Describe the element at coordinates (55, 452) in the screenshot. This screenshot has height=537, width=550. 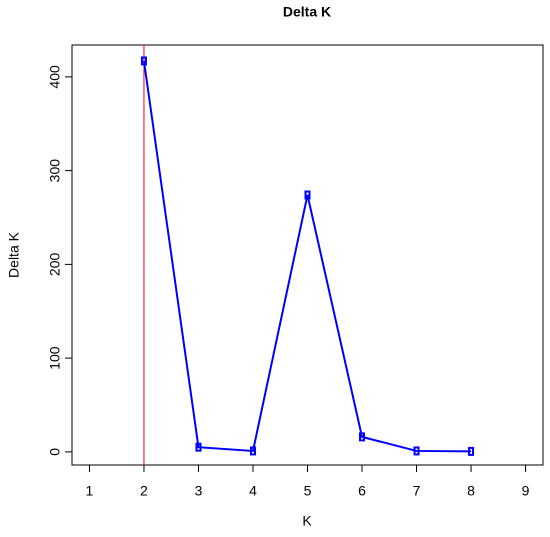
I see `y-tick-label: 0` at that location.